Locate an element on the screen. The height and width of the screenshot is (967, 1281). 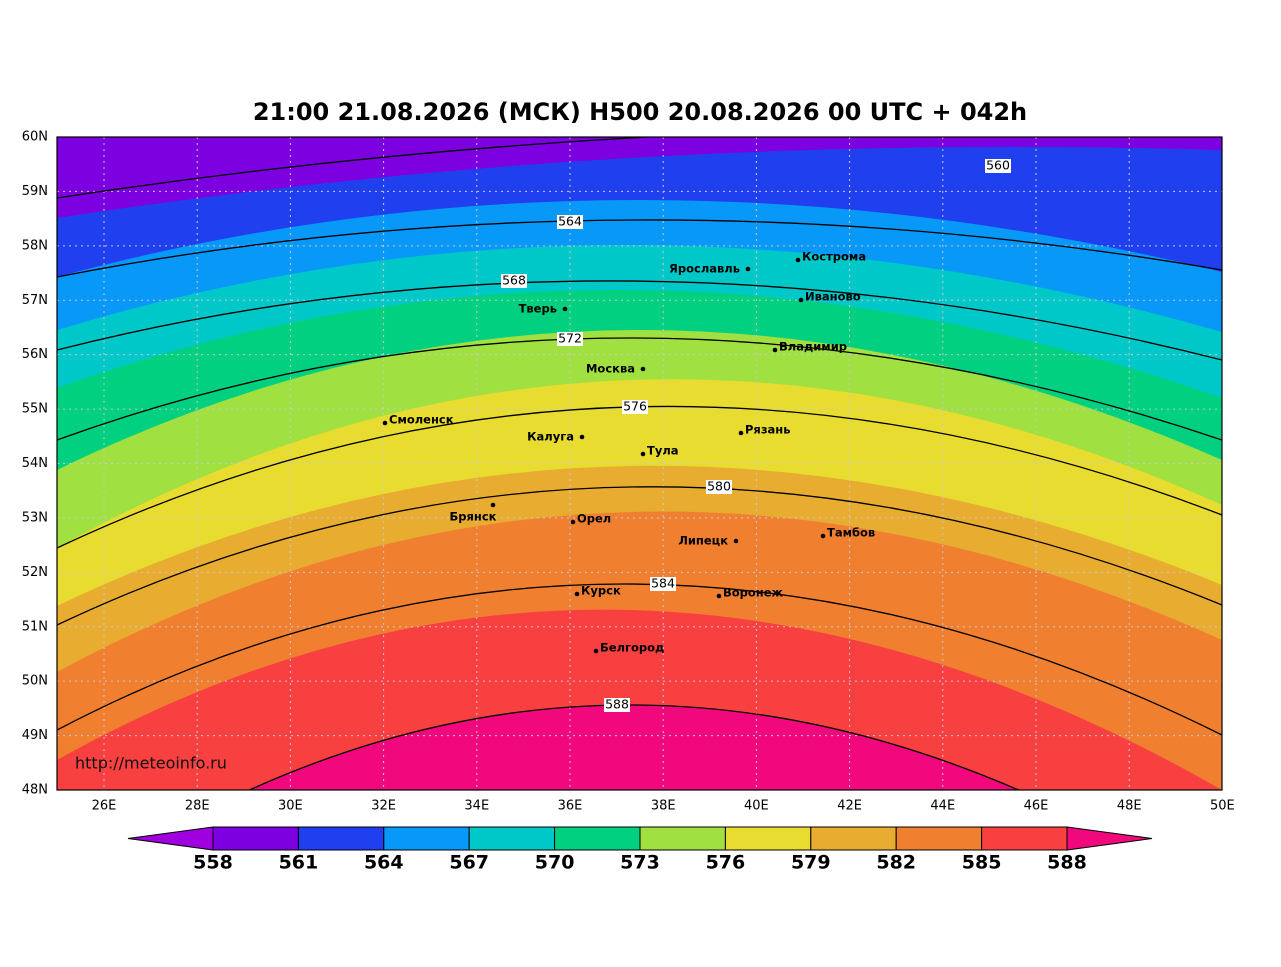
contour-label: 564 is located at coordinates (570, 221).